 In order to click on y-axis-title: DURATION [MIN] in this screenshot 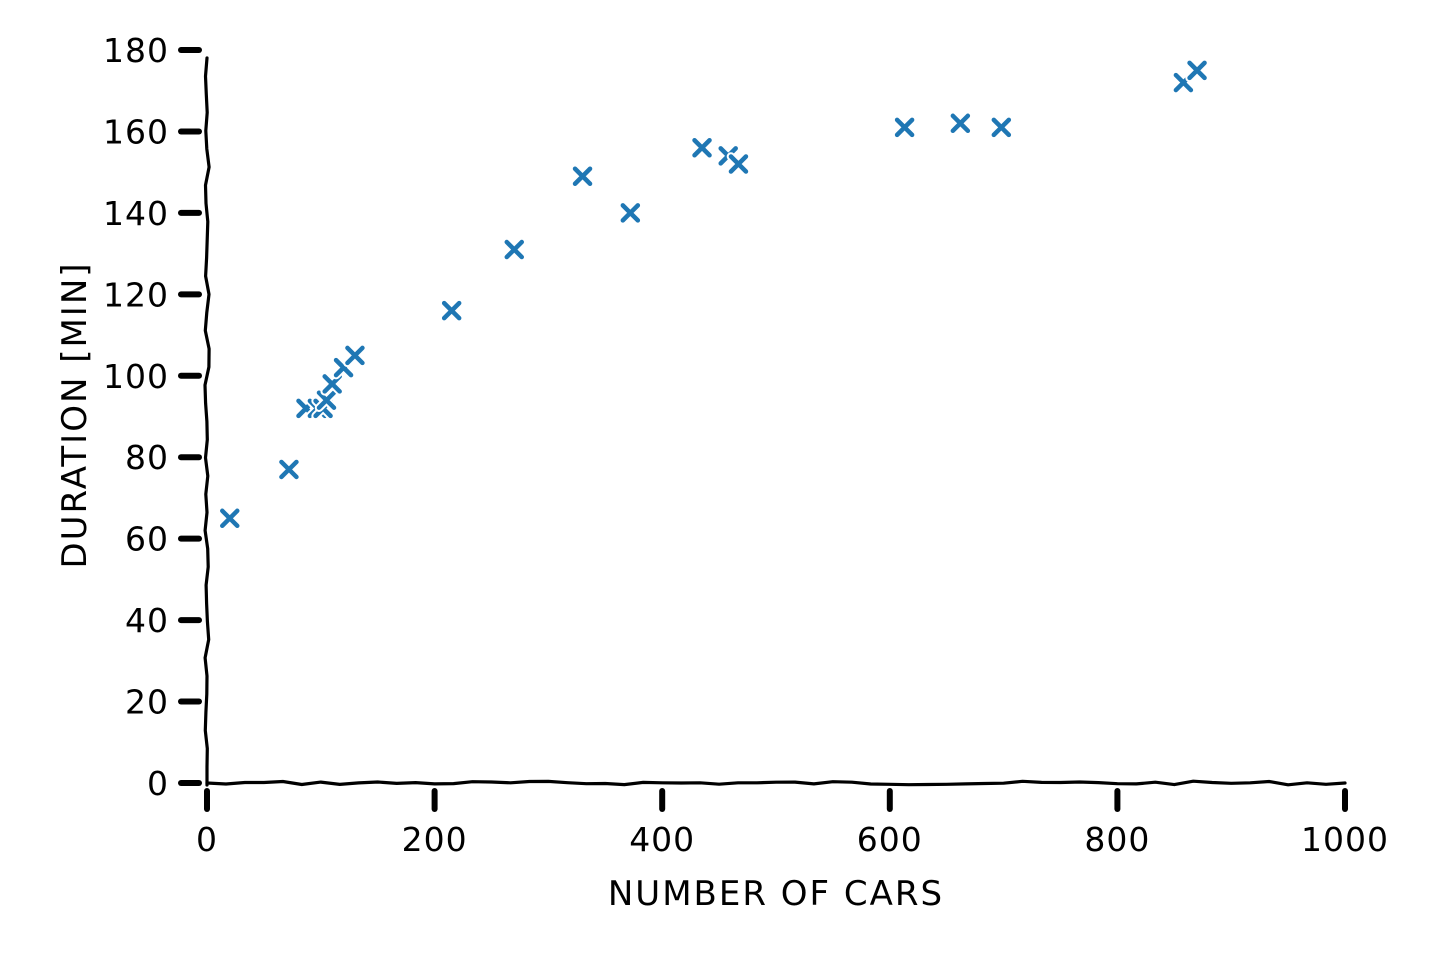, I will do `click(75, 414)`.